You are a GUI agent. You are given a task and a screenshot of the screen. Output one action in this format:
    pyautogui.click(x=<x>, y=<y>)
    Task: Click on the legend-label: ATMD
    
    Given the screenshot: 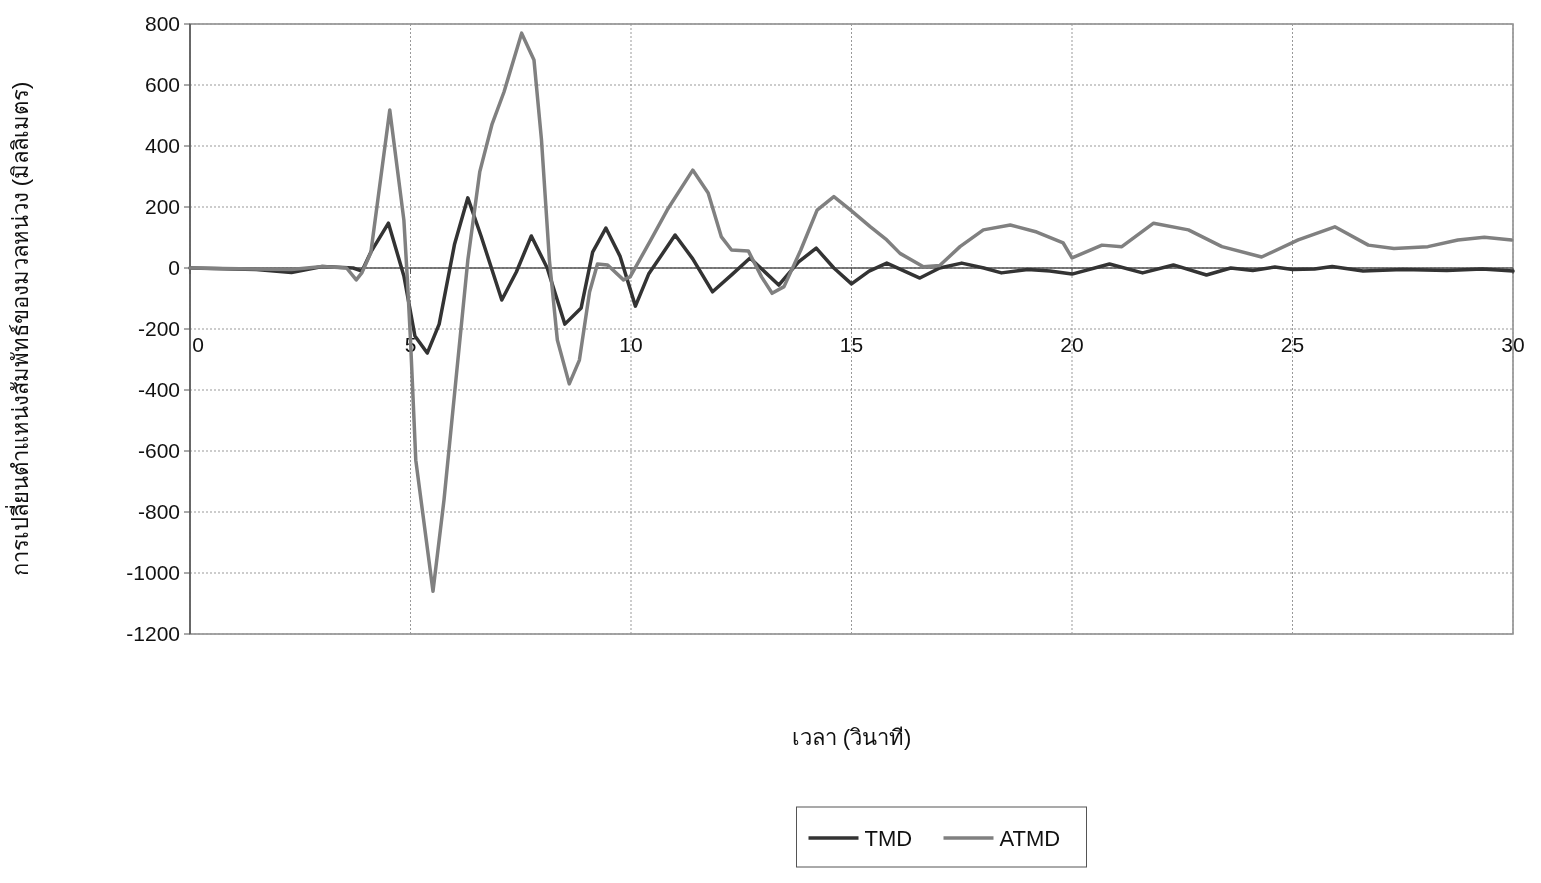 What is the action you would take?
    pyautogui.click(x=1030, y=838)
    